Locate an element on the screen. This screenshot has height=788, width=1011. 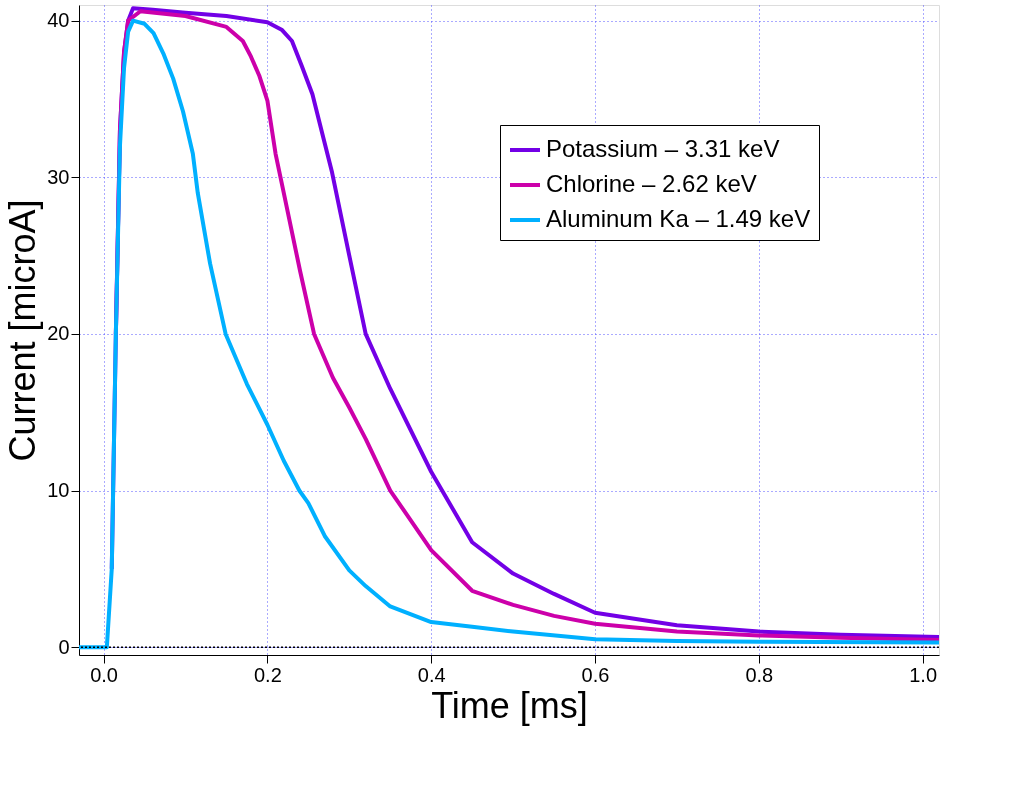
x-tick-label: 0.6 is located at coordinates (595, 674).